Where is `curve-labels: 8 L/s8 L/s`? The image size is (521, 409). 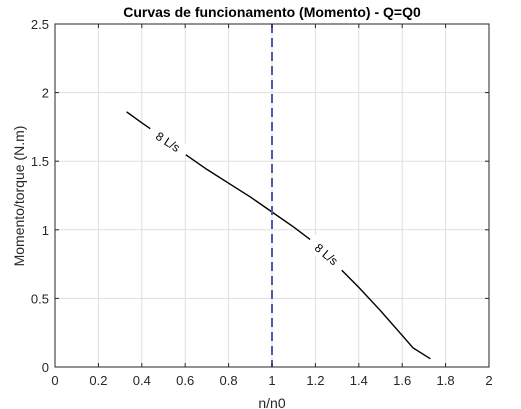
curve-labels: 8 L/s8 L/s is located at coordinates (247, 199).